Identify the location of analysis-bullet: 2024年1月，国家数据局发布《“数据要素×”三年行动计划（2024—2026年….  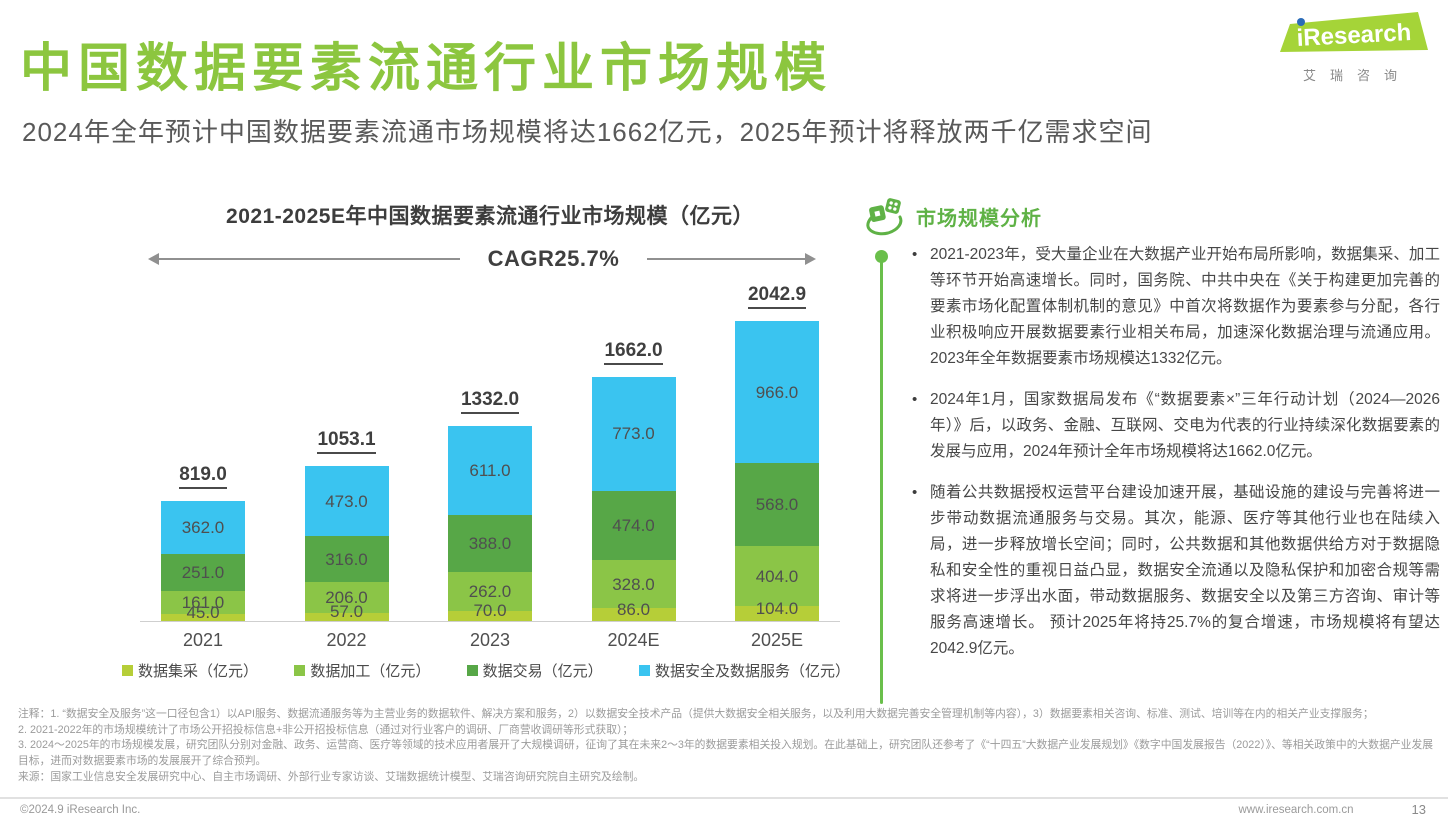
(1174, 426).